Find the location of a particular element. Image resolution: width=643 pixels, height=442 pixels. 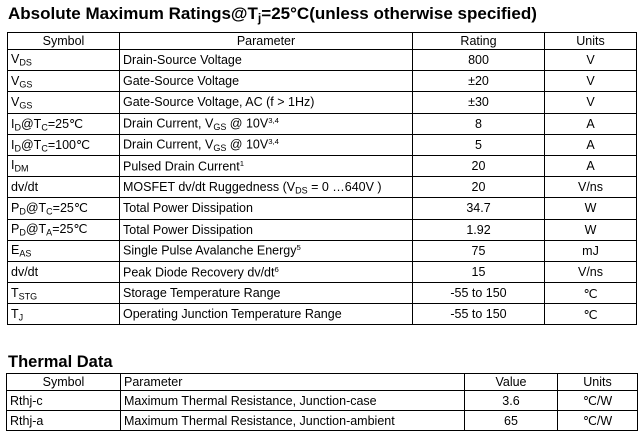

cell-rating: ±20 is located at coordinates (478, 81).